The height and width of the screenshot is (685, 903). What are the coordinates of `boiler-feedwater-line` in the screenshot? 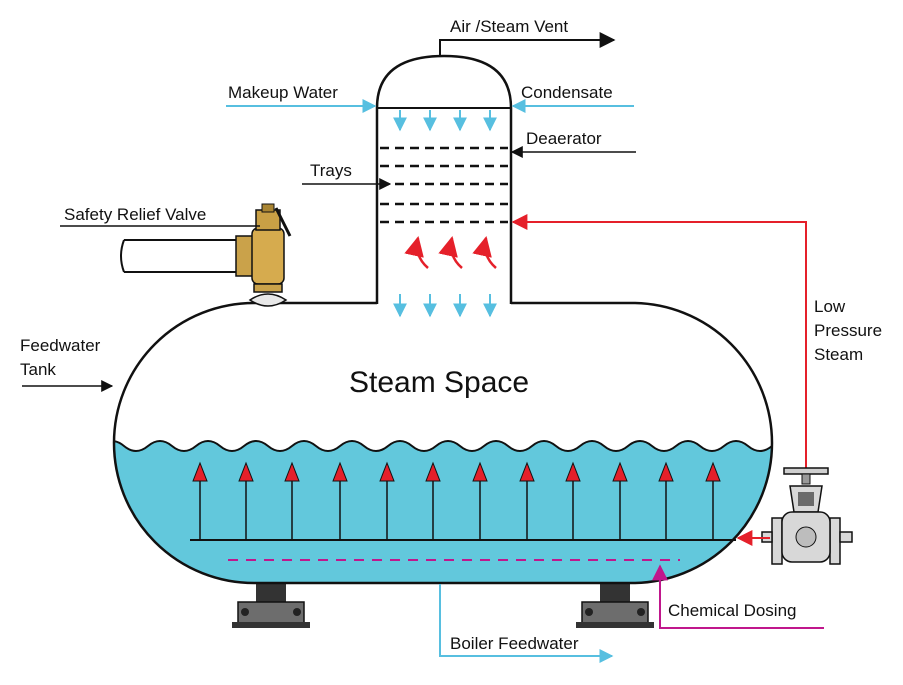 It's located at (526, 623).